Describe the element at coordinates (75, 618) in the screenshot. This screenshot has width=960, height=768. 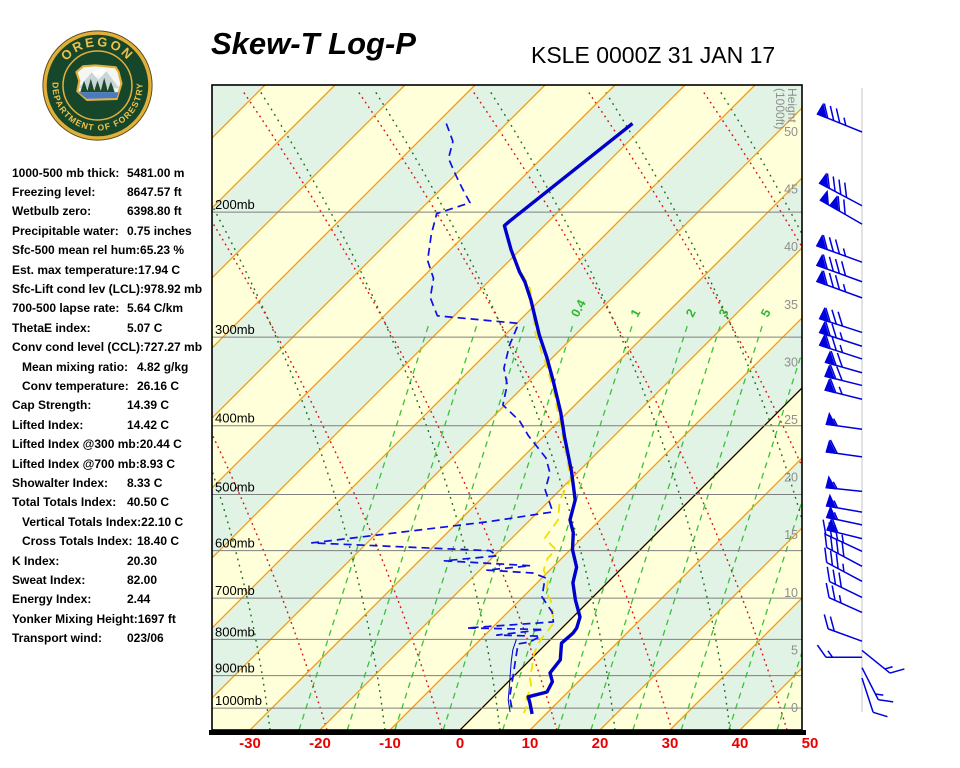
I see `stat-label: Yonker Mixing Height:` at that location.